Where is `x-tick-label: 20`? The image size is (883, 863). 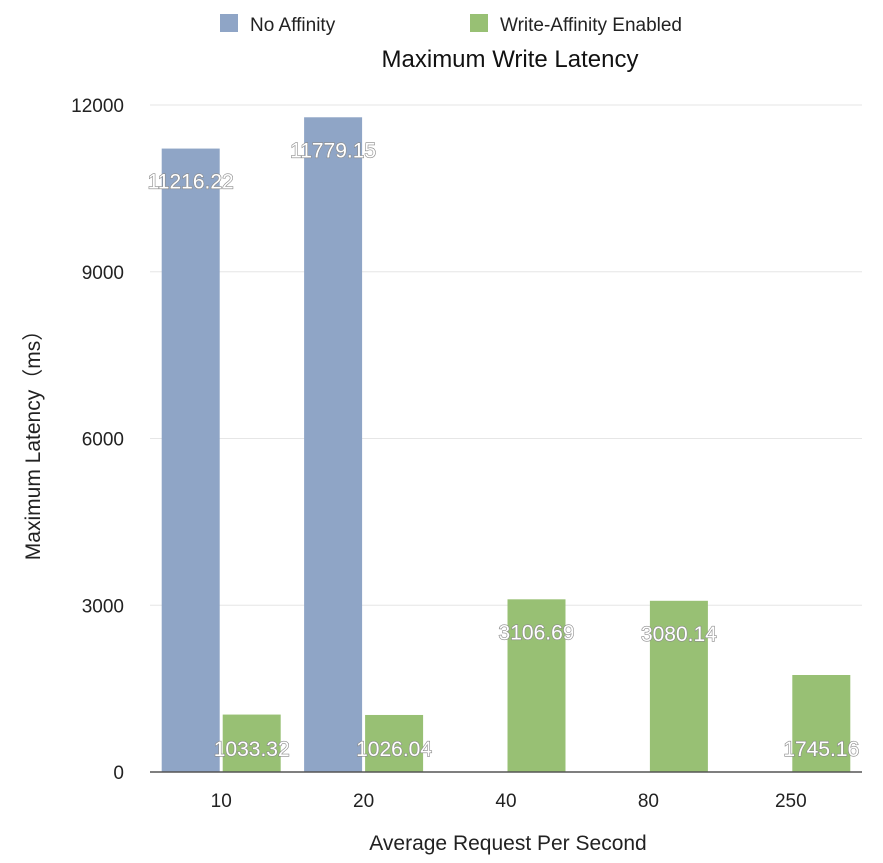
x-tick-label: 20 is located at coordinates (363, 801).